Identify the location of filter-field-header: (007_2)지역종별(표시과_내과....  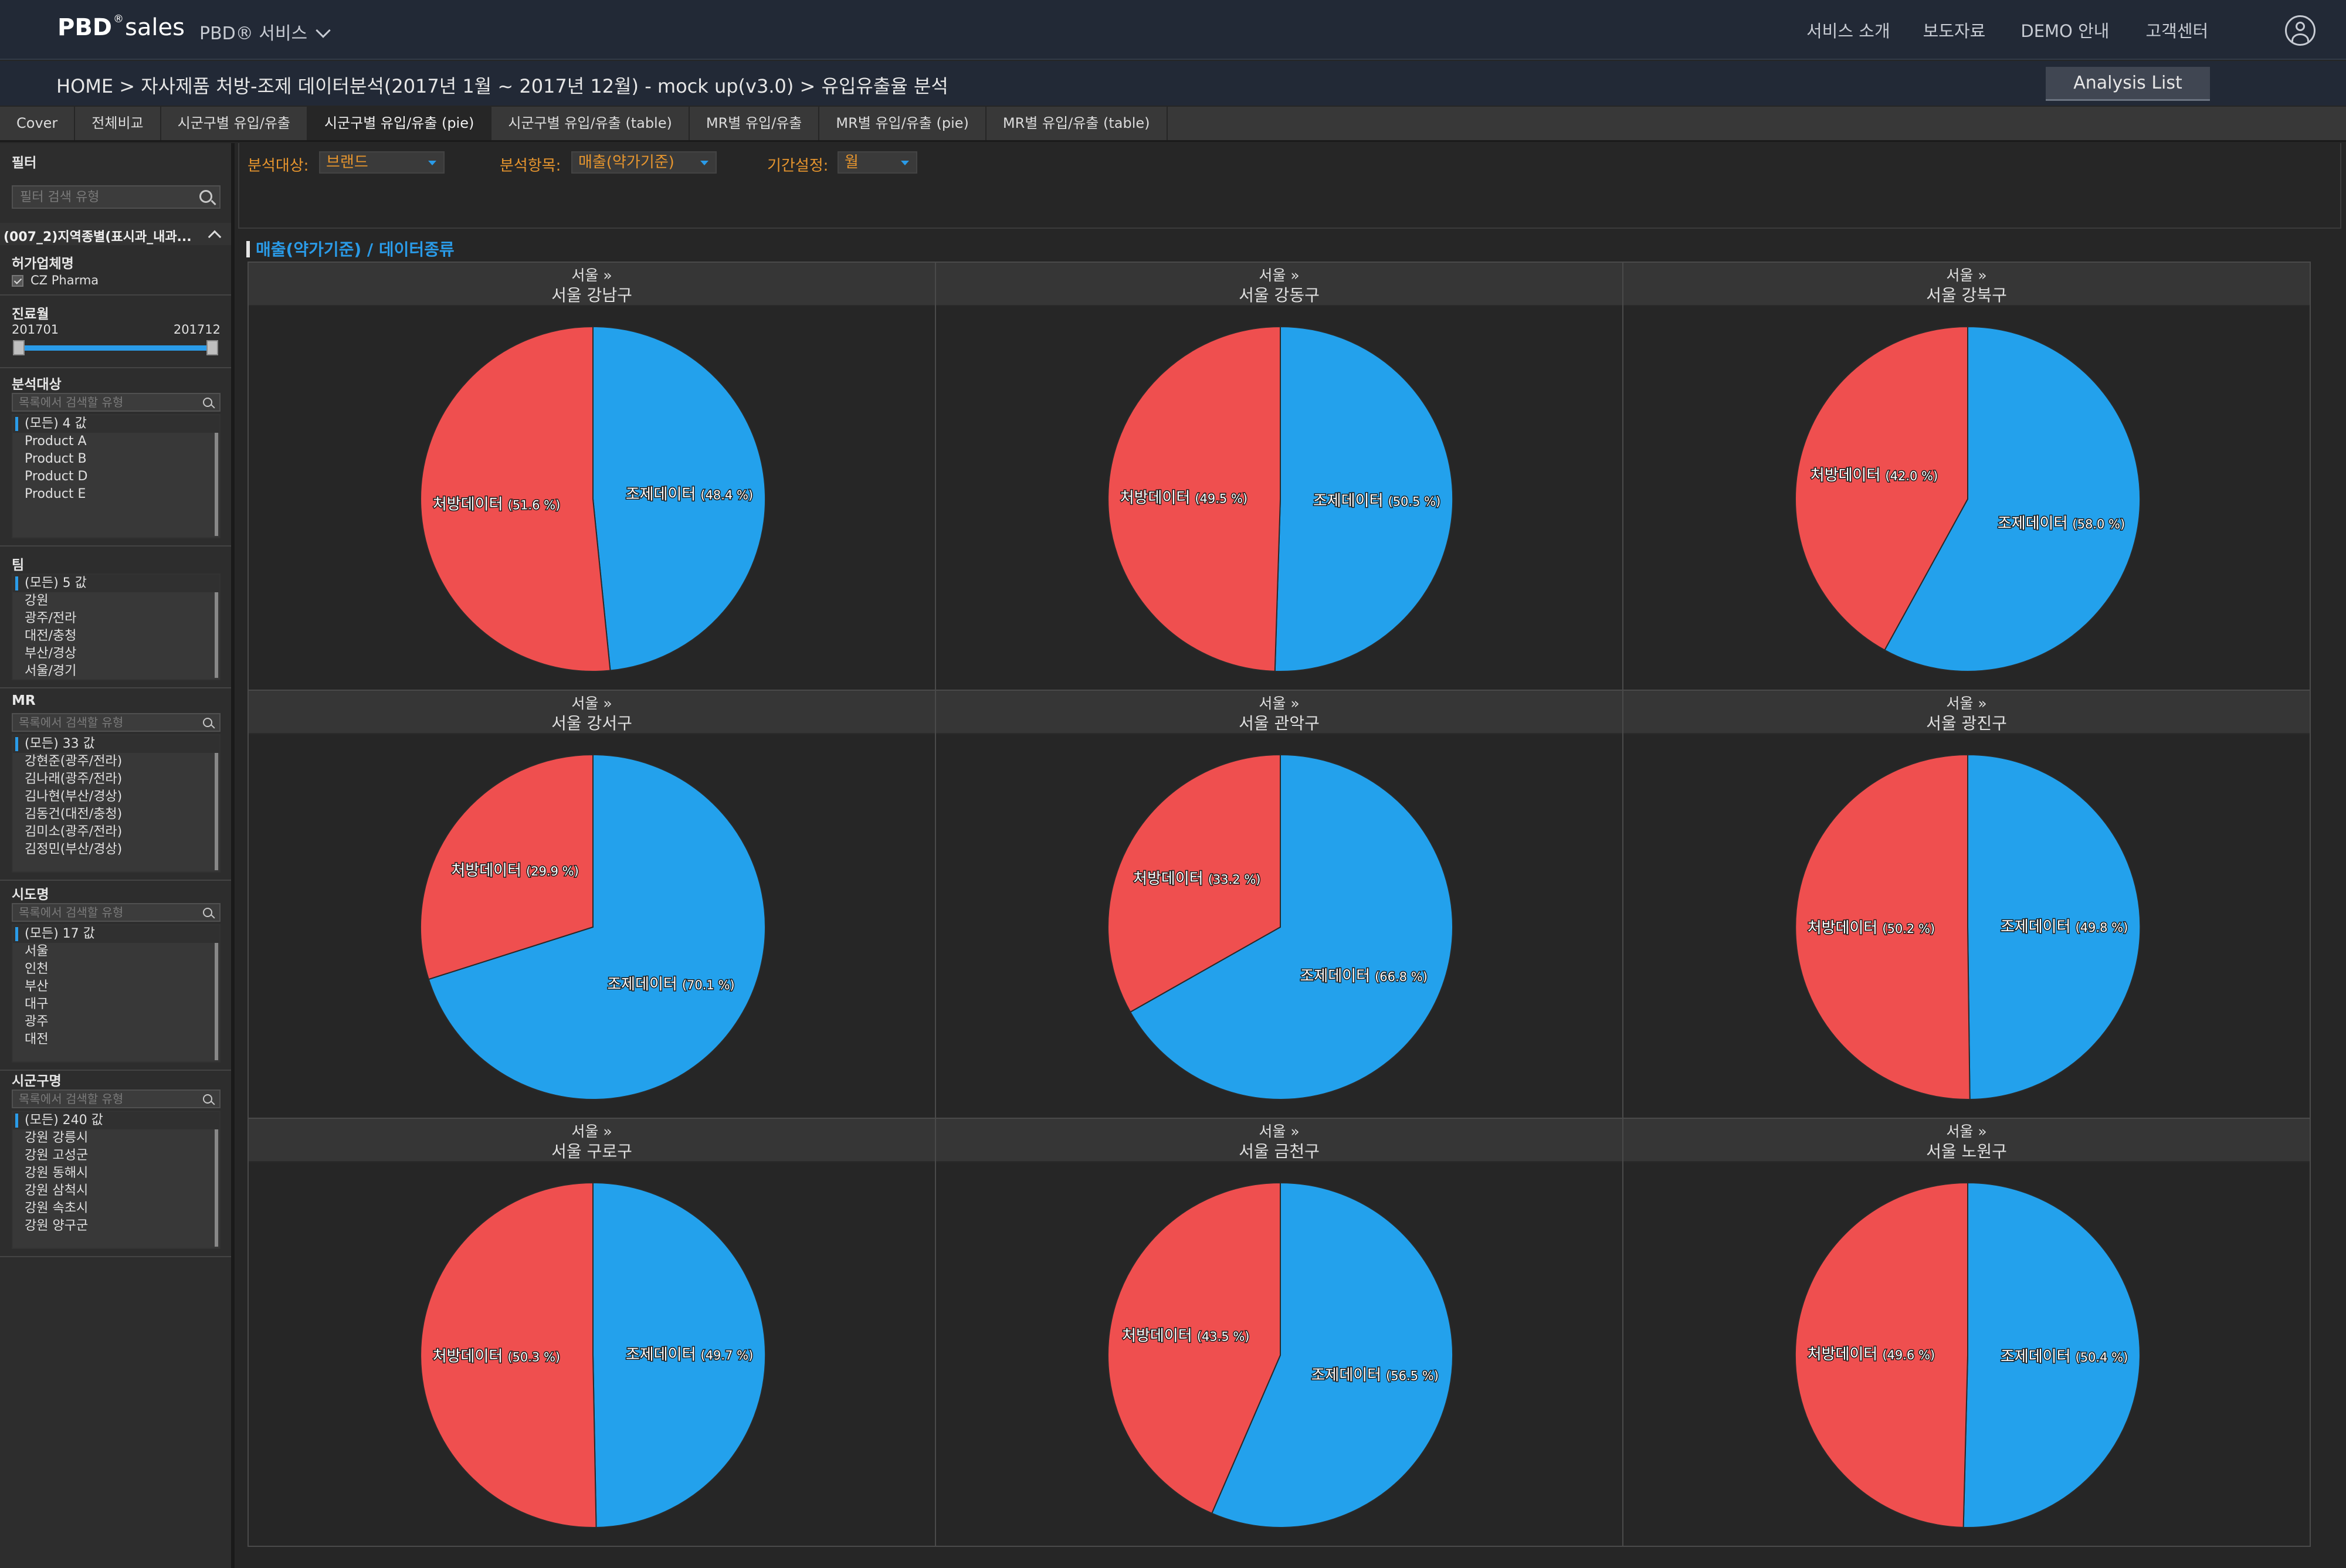
(115, 234).